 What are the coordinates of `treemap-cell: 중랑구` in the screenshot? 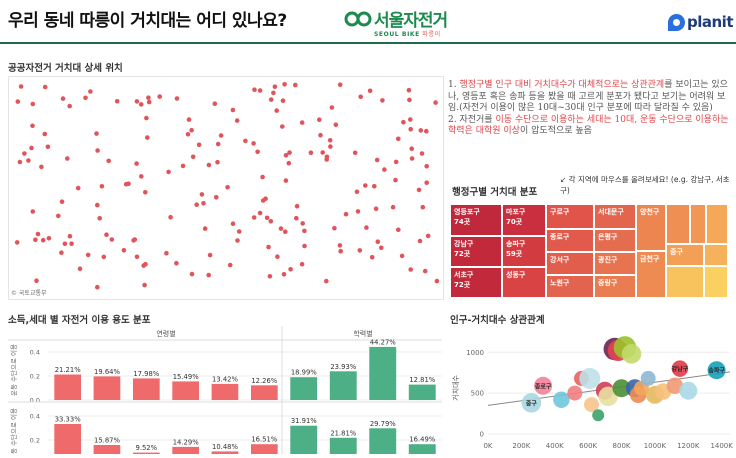 It's located at (615, 286).